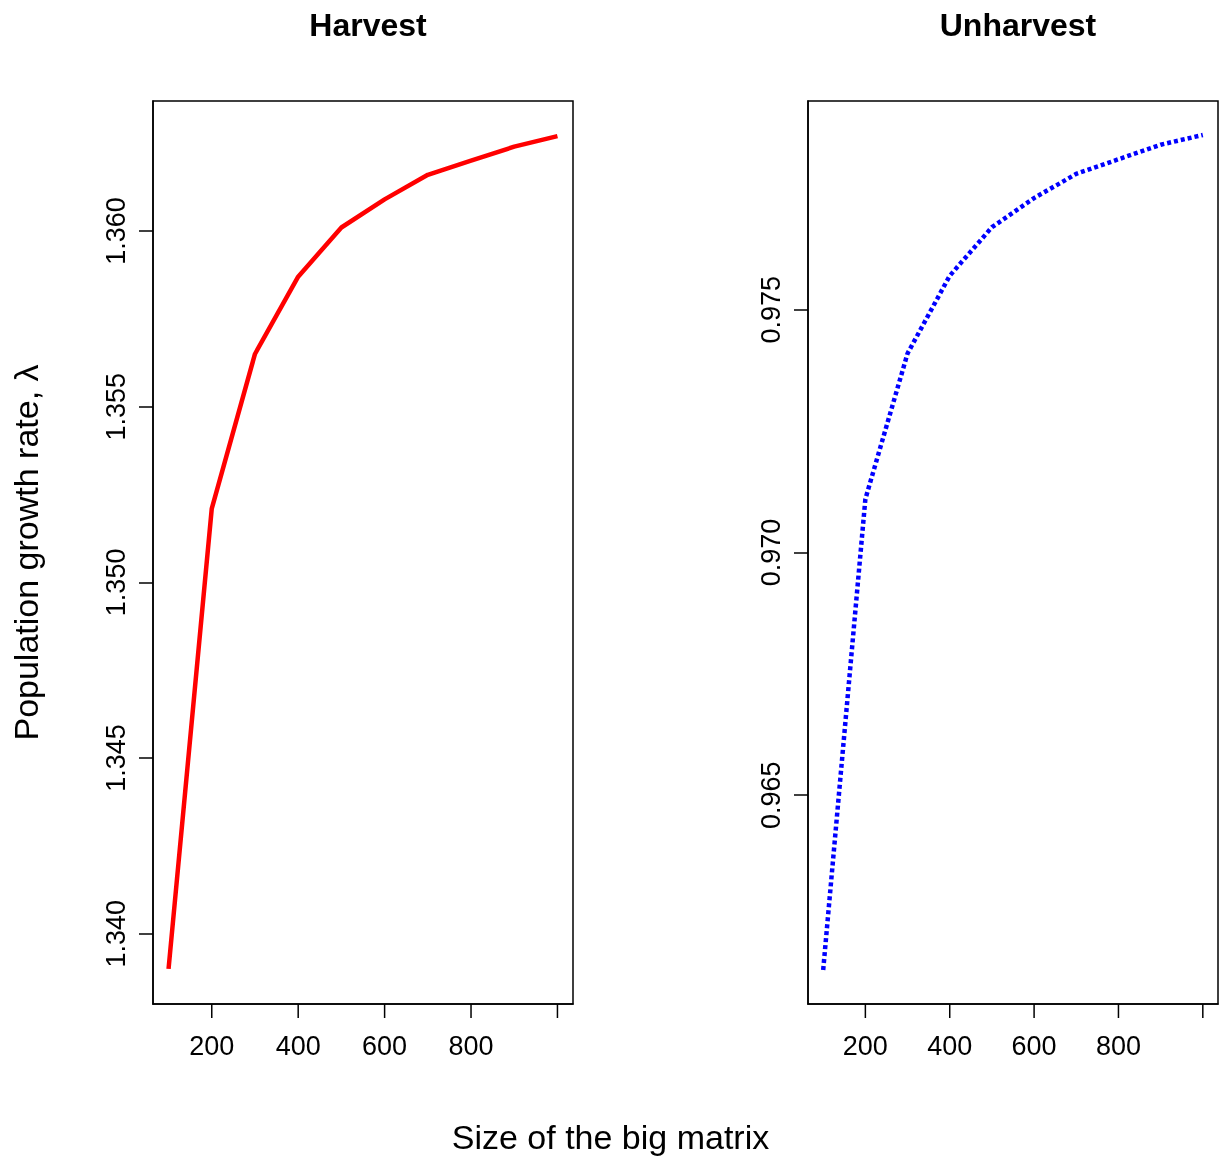 The height and width of the screenshot is (1163, 1221). What do you see at coordinates (1018, 25) in the screenshot?
I see `chart-title: Unharvest` at bounding box center [1018, 25].